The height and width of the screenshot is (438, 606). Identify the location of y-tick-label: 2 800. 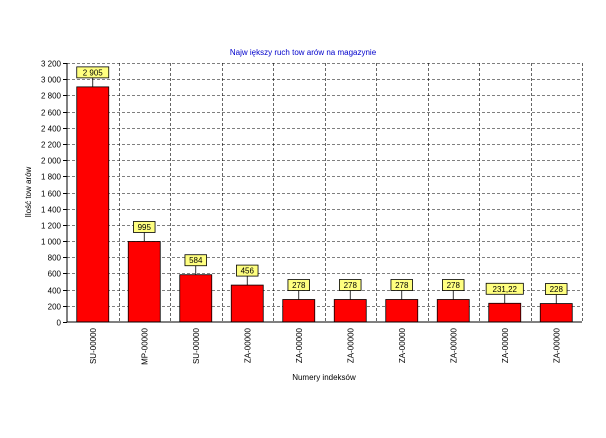
(51, 96).